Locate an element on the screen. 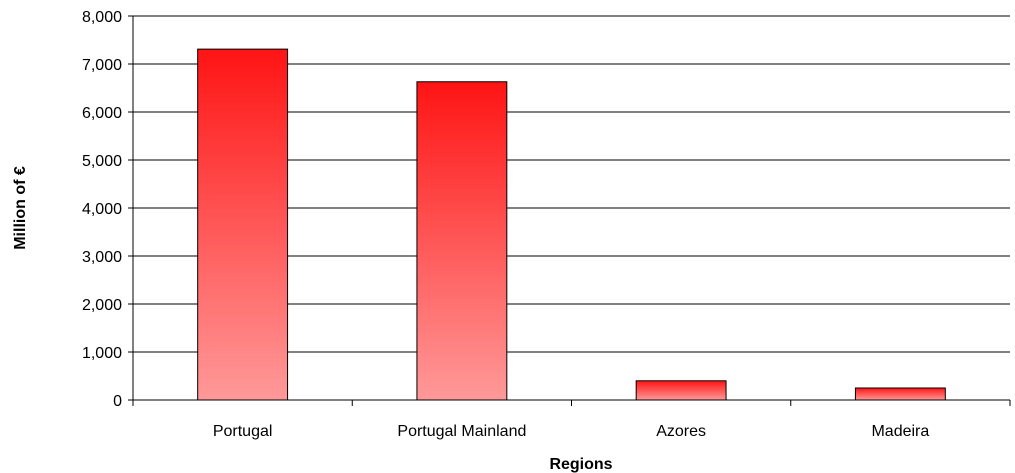  x-tick-label: Portugal Mainland is located at coordinates (461, 431).